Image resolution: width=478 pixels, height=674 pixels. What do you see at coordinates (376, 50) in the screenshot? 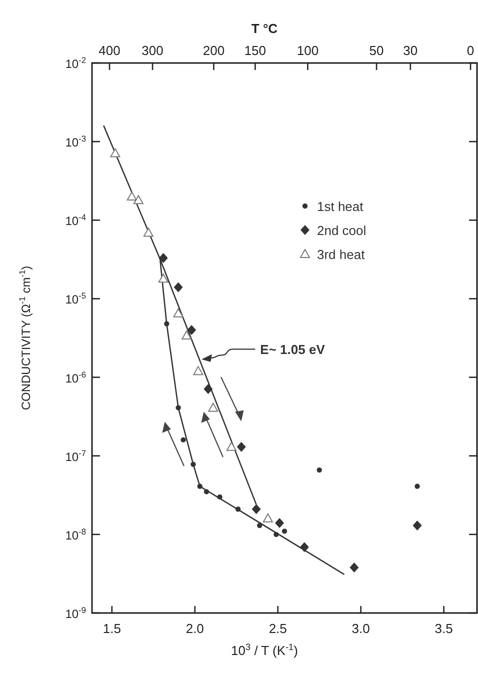
I see `text: 50` at bounding box center [376, 50].